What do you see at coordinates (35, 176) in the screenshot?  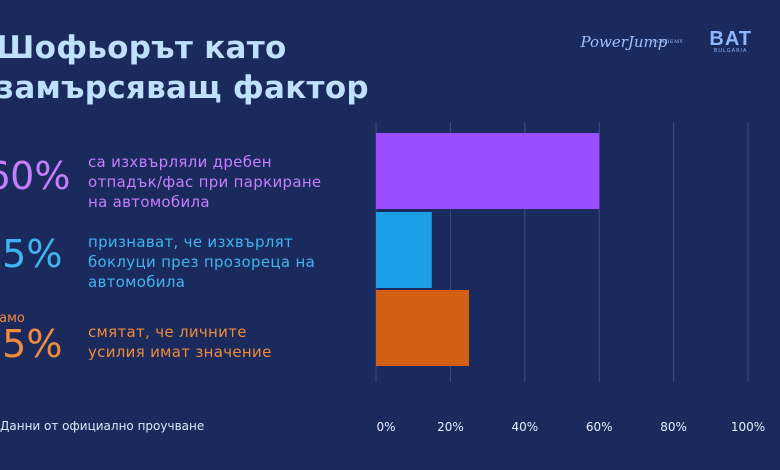 I see `stat-1-value: 60%` at bounding box center [35, 176].